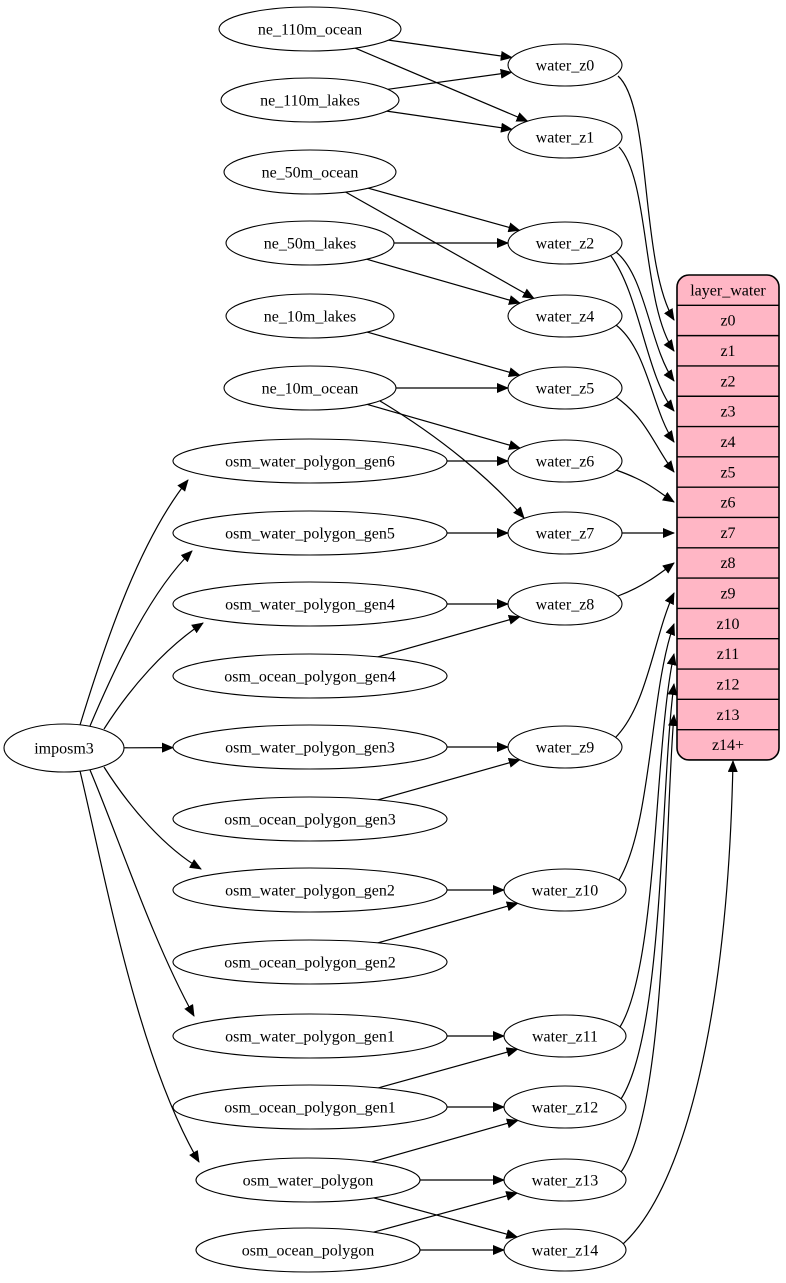  I want to click on node-osm_ocean_polygon_gen3: osm_ocean_polygon_gen3, so click(310, 819).